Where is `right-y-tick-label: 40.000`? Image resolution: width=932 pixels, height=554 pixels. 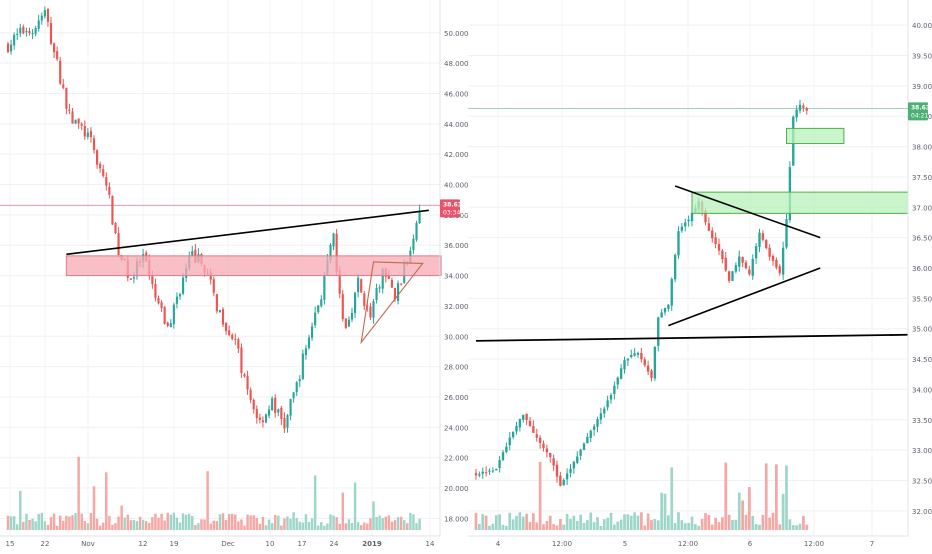
right-y-tick-label: 40.000 is located at coordinates (922, 26).